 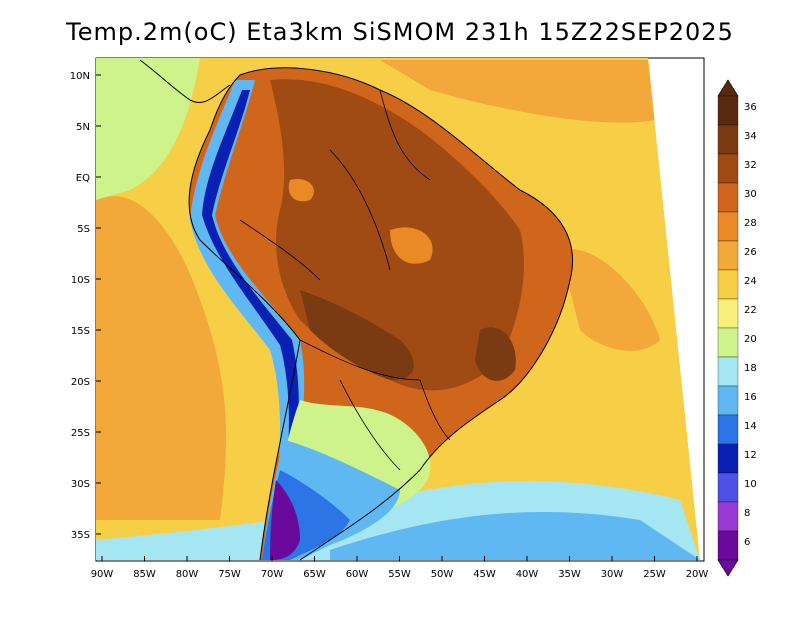 What do you see at coordinates (484, 574) in the screenshot?
I see `lon-label: 45W` at bounding box center [484, 574].